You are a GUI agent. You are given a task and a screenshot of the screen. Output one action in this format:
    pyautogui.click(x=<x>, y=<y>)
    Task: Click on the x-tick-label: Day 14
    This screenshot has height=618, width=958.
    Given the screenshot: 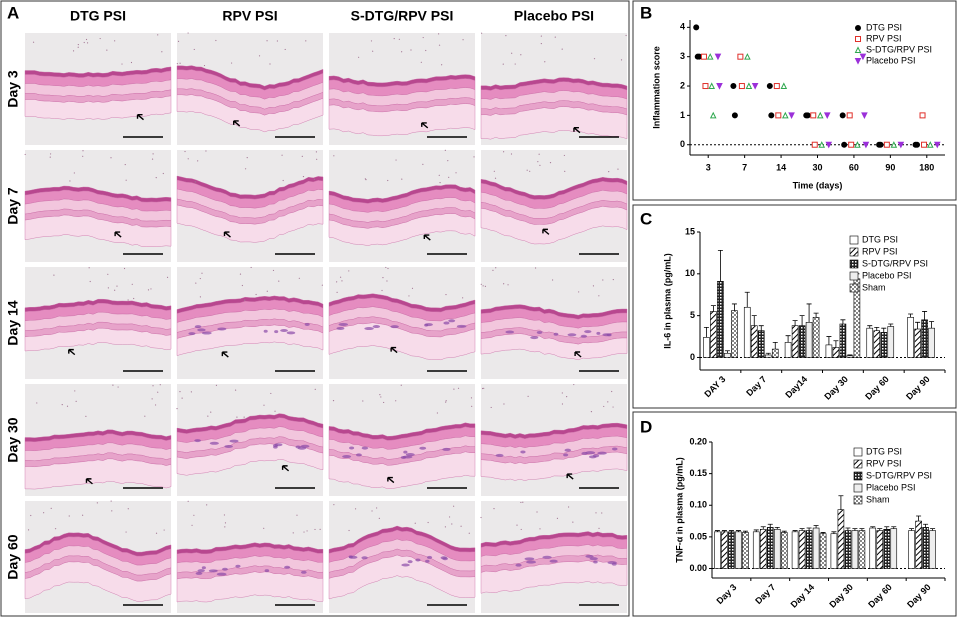 What is the action you would take?
    pyautogui.click(x=803, y=596)
    